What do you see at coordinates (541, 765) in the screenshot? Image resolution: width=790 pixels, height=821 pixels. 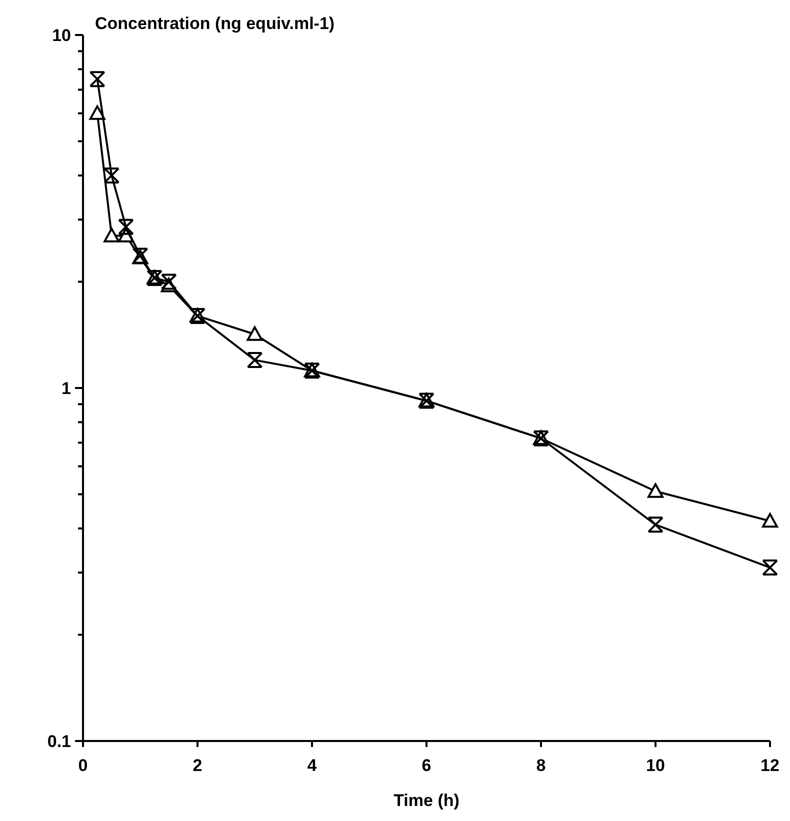 I see `x-tick-label: 8` at bounding box center [541, 765].